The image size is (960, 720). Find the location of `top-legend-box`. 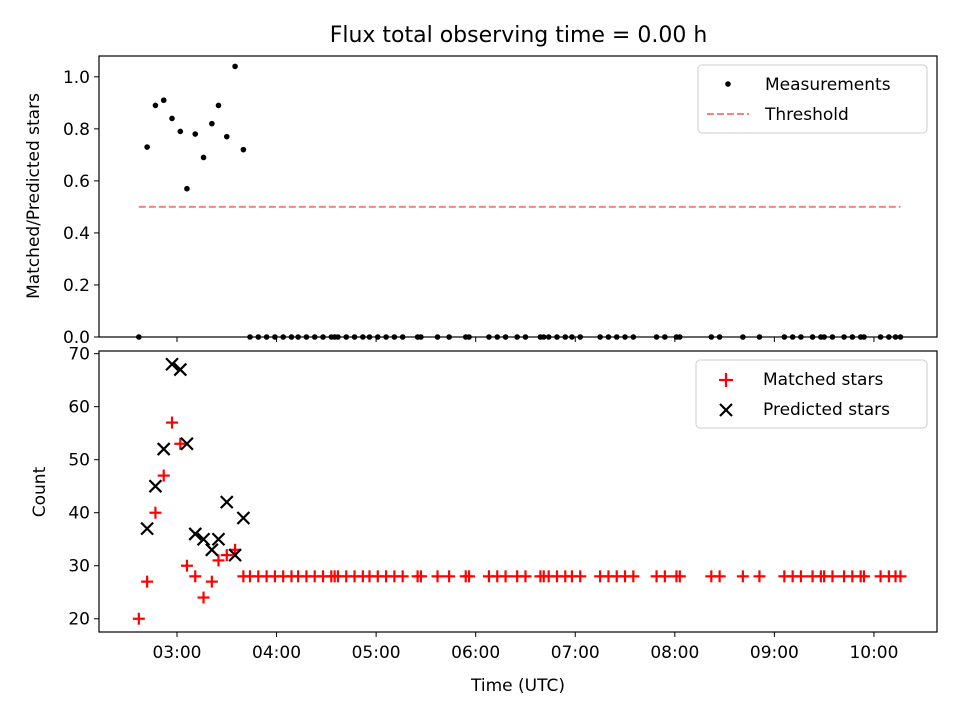

top-legend-box is located at coordinates (812, 99).